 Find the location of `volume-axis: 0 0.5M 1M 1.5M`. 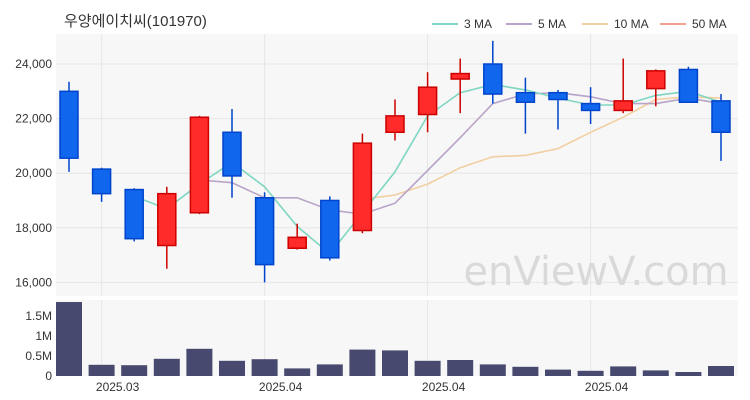

volume-axis: 0 0.5M 1M 1.5M is located at coordinates (38, 346).